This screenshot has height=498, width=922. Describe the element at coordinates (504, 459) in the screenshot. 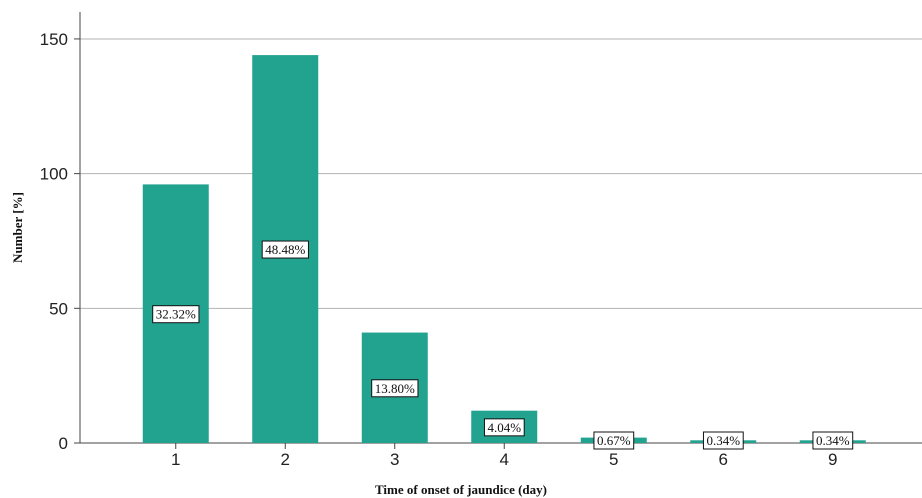

I see `x-tick-label: 4` at that location.